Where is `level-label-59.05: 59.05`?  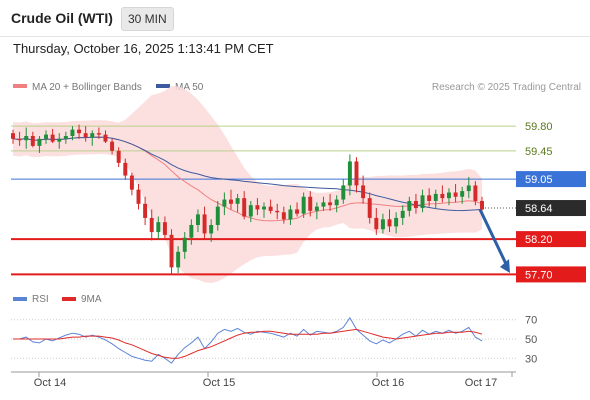 level-label-59.05: 59.05 is located at coordinates (539, 180).